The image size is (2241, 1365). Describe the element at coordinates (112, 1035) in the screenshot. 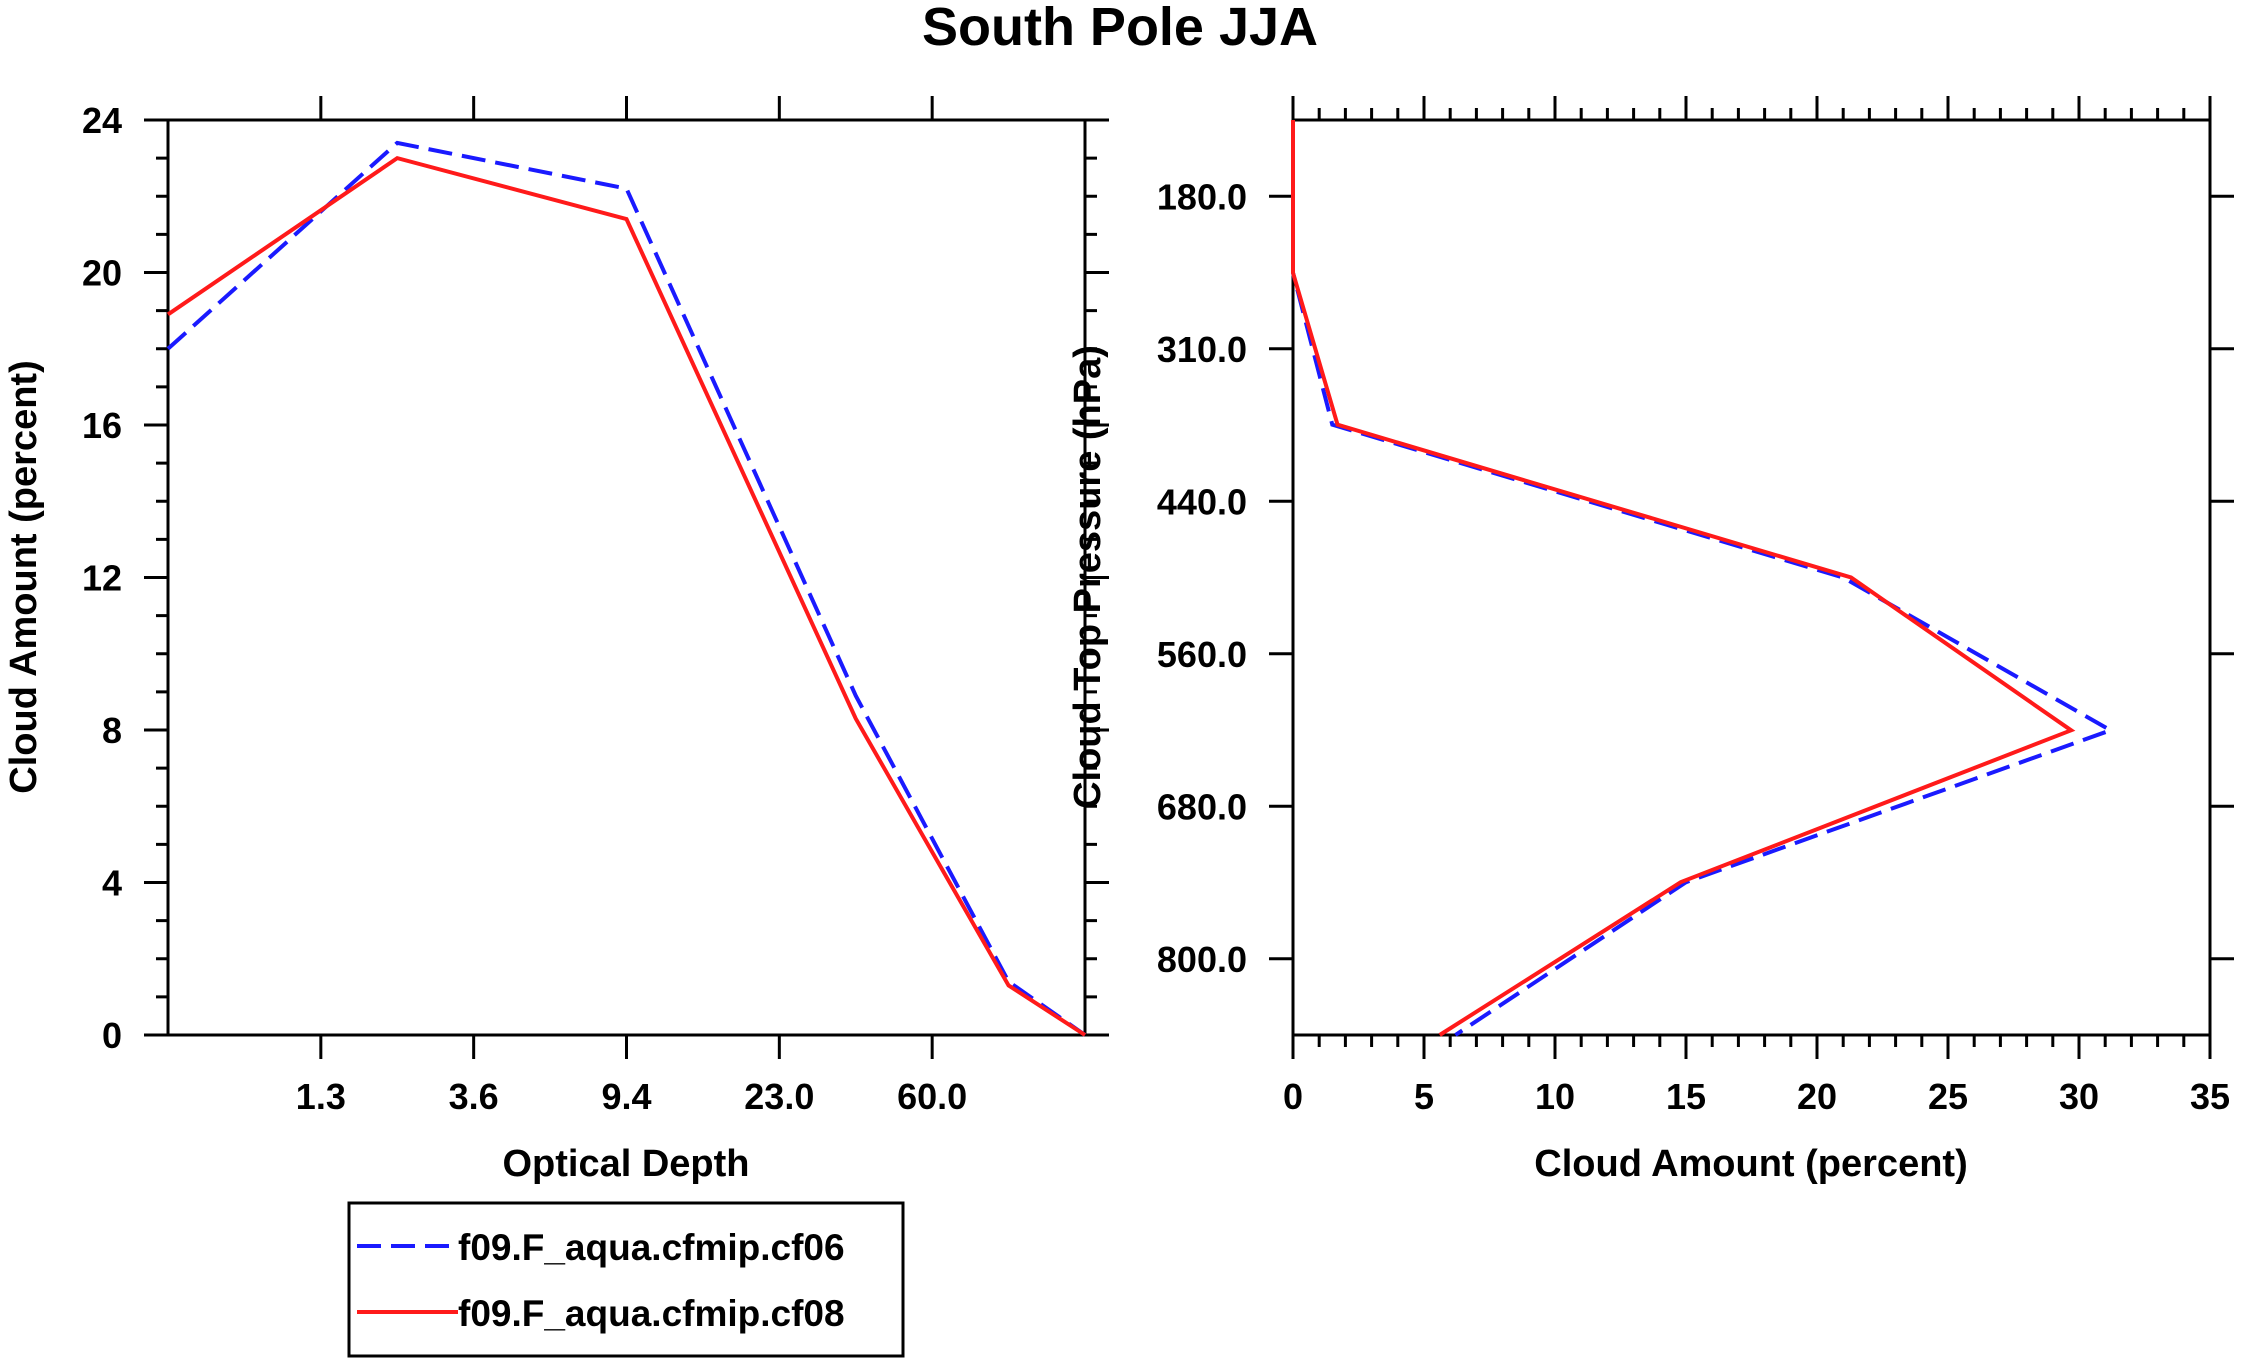

I see `left-y-tick-label: 0` at that location.